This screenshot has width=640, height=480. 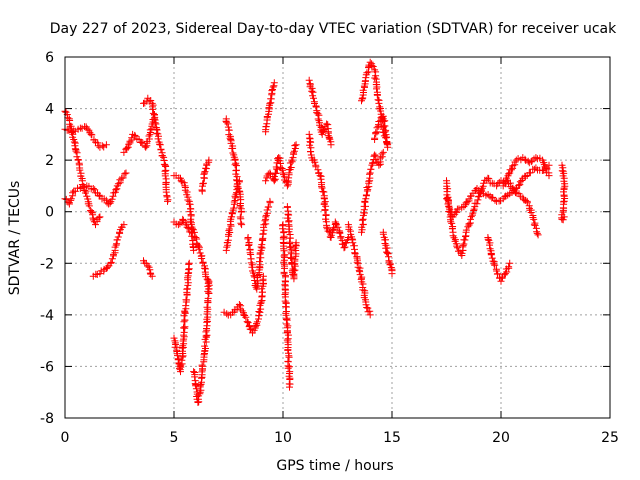 What do you see at coordinates (49, 58) in the screenshot?
I see `y-tick-label: 6` at bounding box center [49, 58].